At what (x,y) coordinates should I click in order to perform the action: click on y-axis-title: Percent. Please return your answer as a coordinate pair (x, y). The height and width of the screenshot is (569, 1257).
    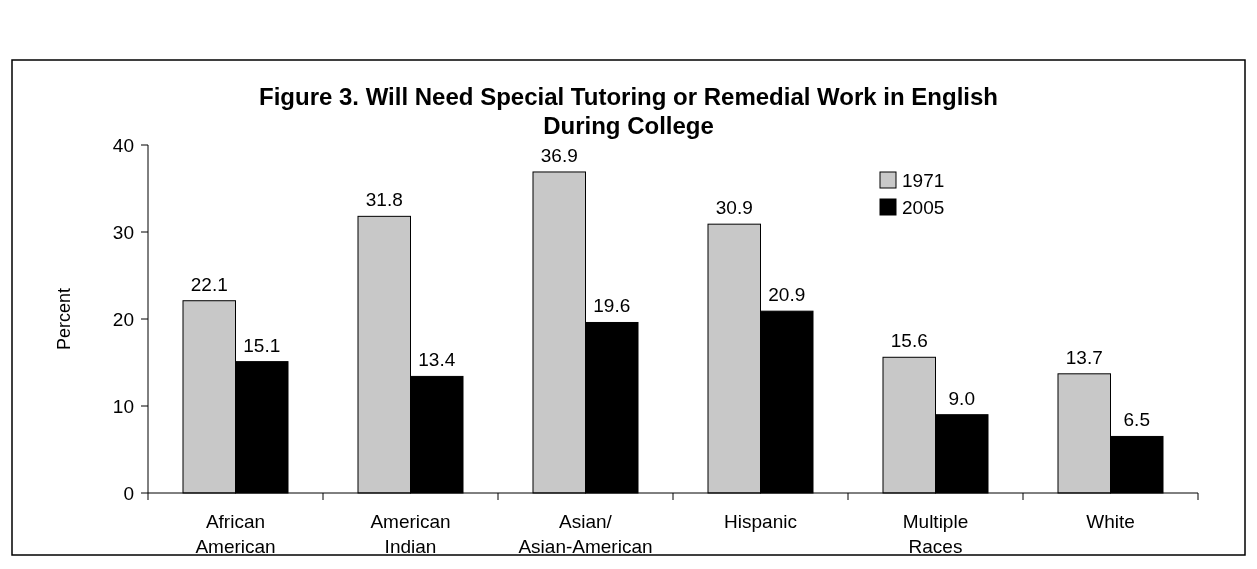
    Looking at the image, I should click on (64, 319).